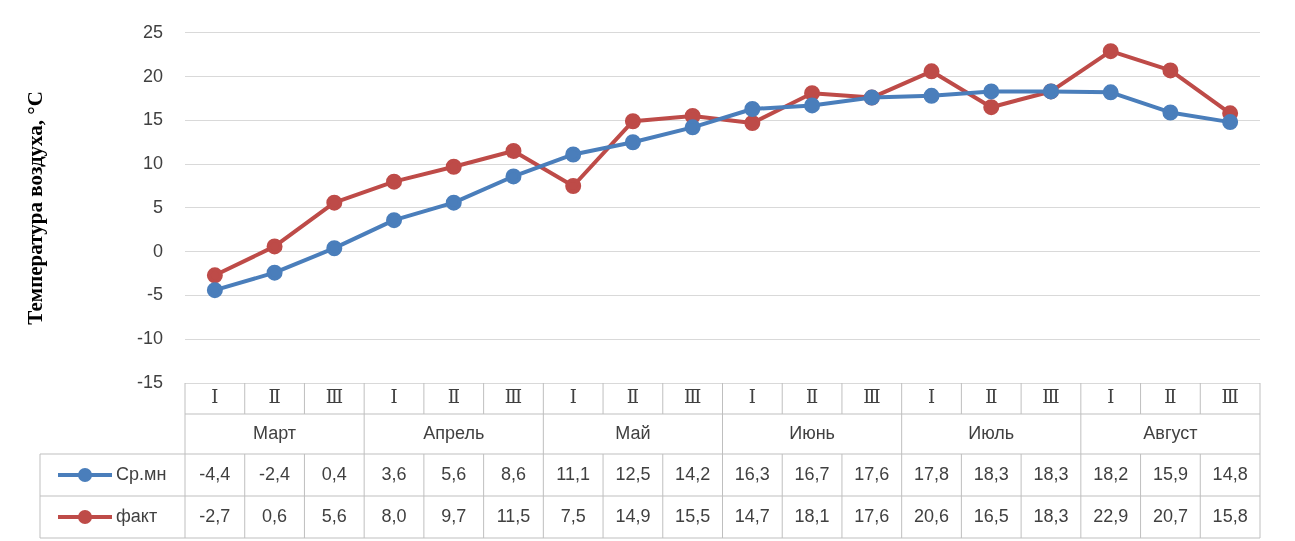 This screenshot has height=541, width=1295. Describe the element at coordinates (633, 432) in the screenshot. I see `text: Май` at that location.